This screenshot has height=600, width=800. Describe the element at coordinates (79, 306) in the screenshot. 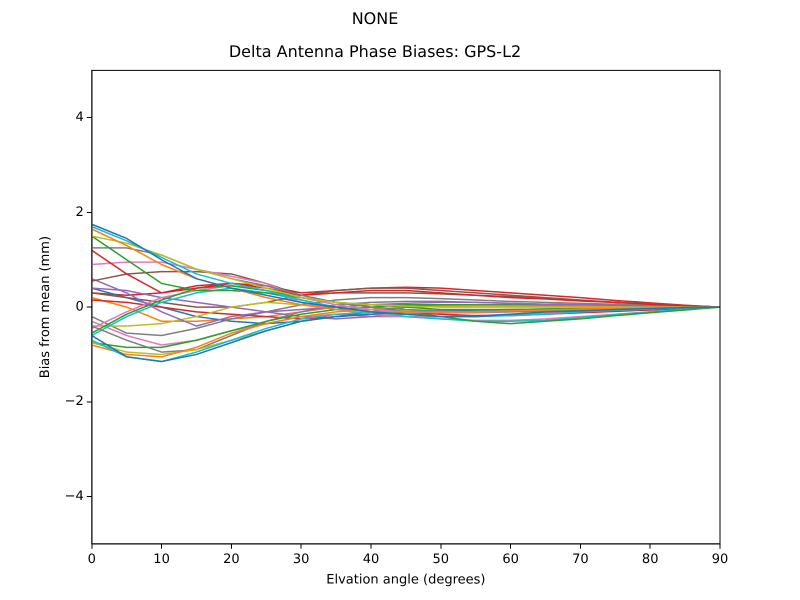

I see `y-tick-label: 0` at that location.